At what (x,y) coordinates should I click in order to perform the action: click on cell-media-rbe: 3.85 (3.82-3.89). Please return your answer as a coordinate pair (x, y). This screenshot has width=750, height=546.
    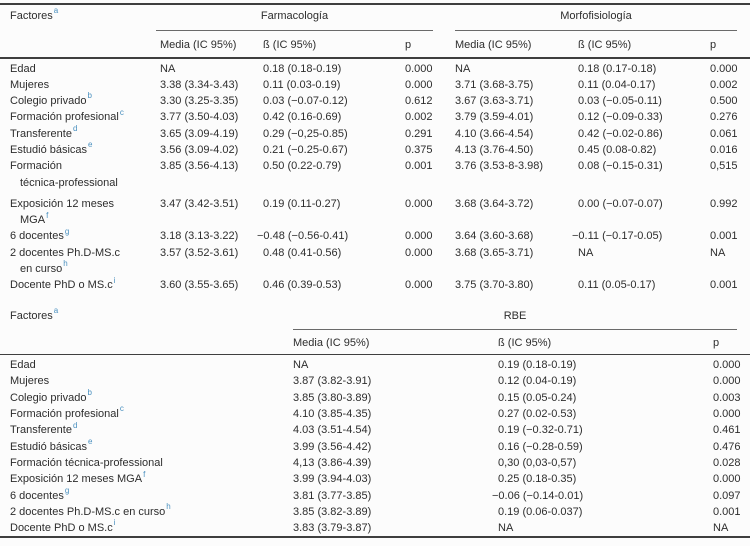
    Looking at the image, I should click on (332, 511).